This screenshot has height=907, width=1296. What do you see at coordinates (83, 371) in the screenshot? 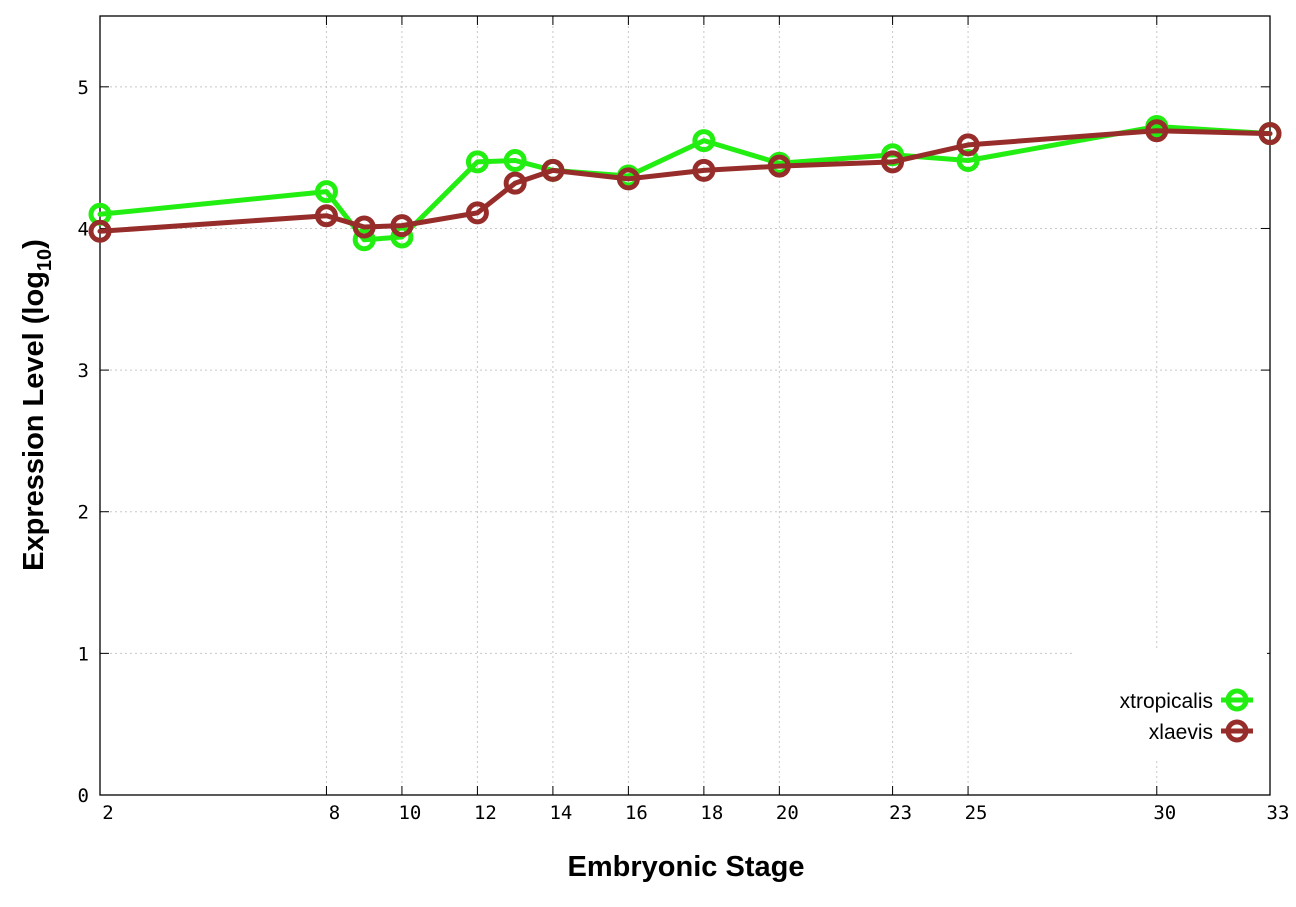
I see `y-tick-label: 3` at bounding box center [83, 371].